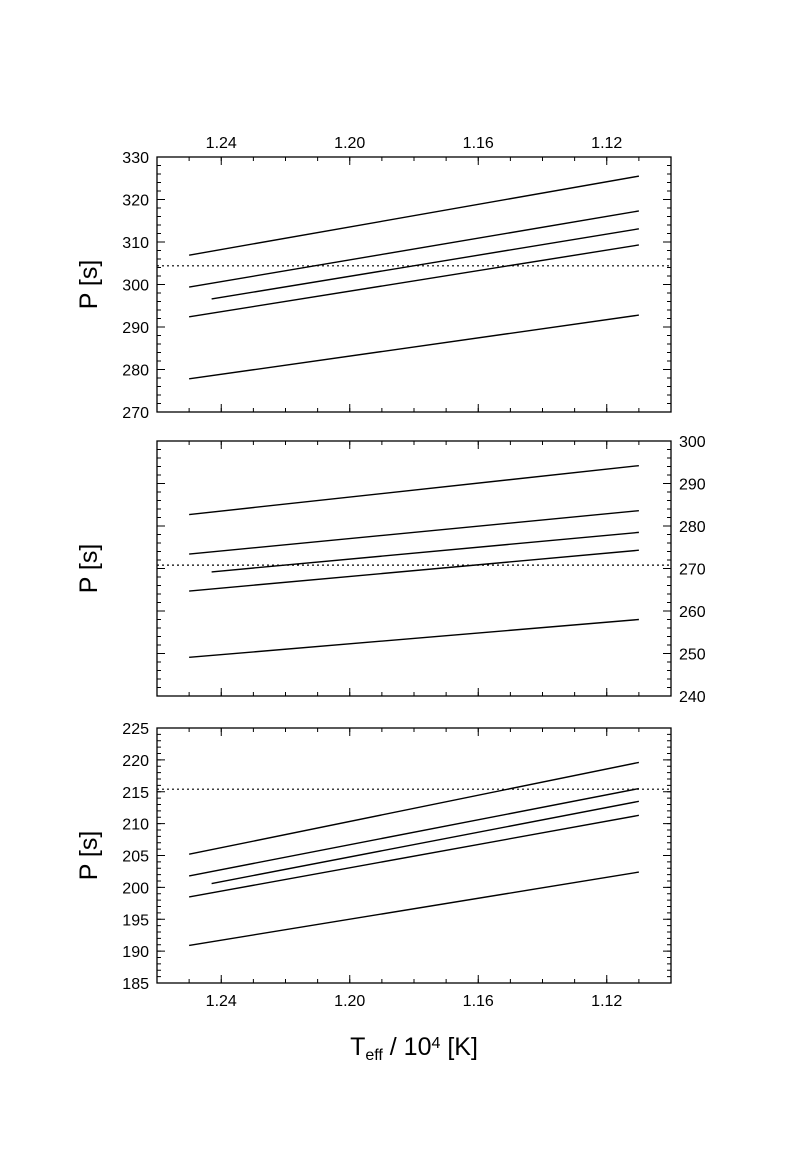  Describe the element at coordinates (135, 201) in the screenshot. I see `y-tick-label: 320` at that location.